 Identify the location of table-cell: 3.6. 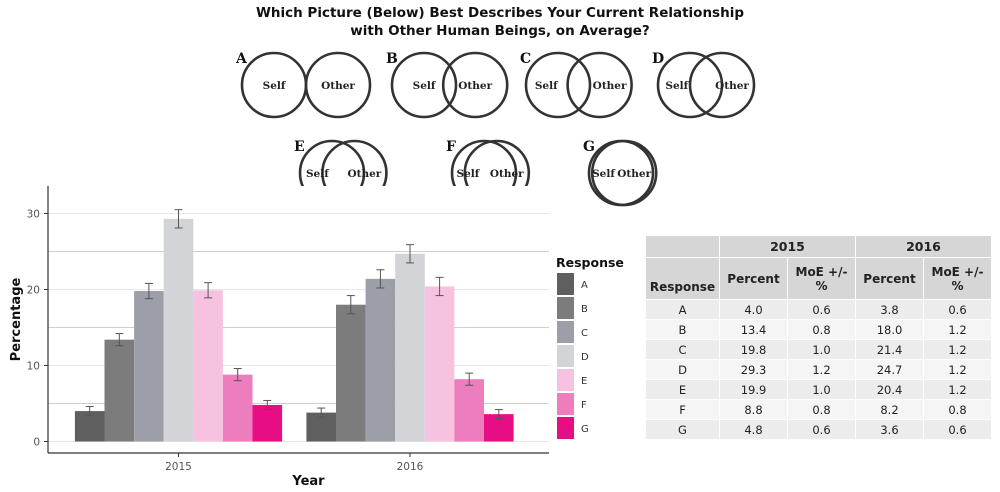
(889, 429).